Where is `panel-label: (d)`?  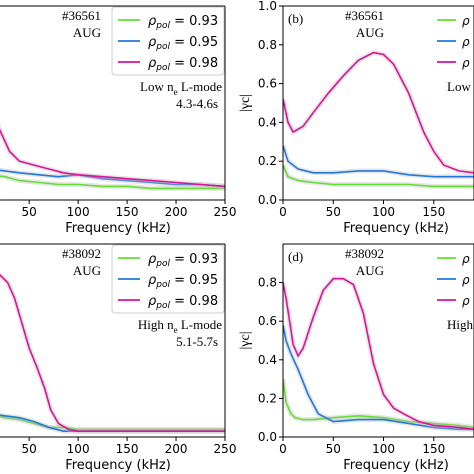 panel-label: (d) is located at coordinates (295, 256).